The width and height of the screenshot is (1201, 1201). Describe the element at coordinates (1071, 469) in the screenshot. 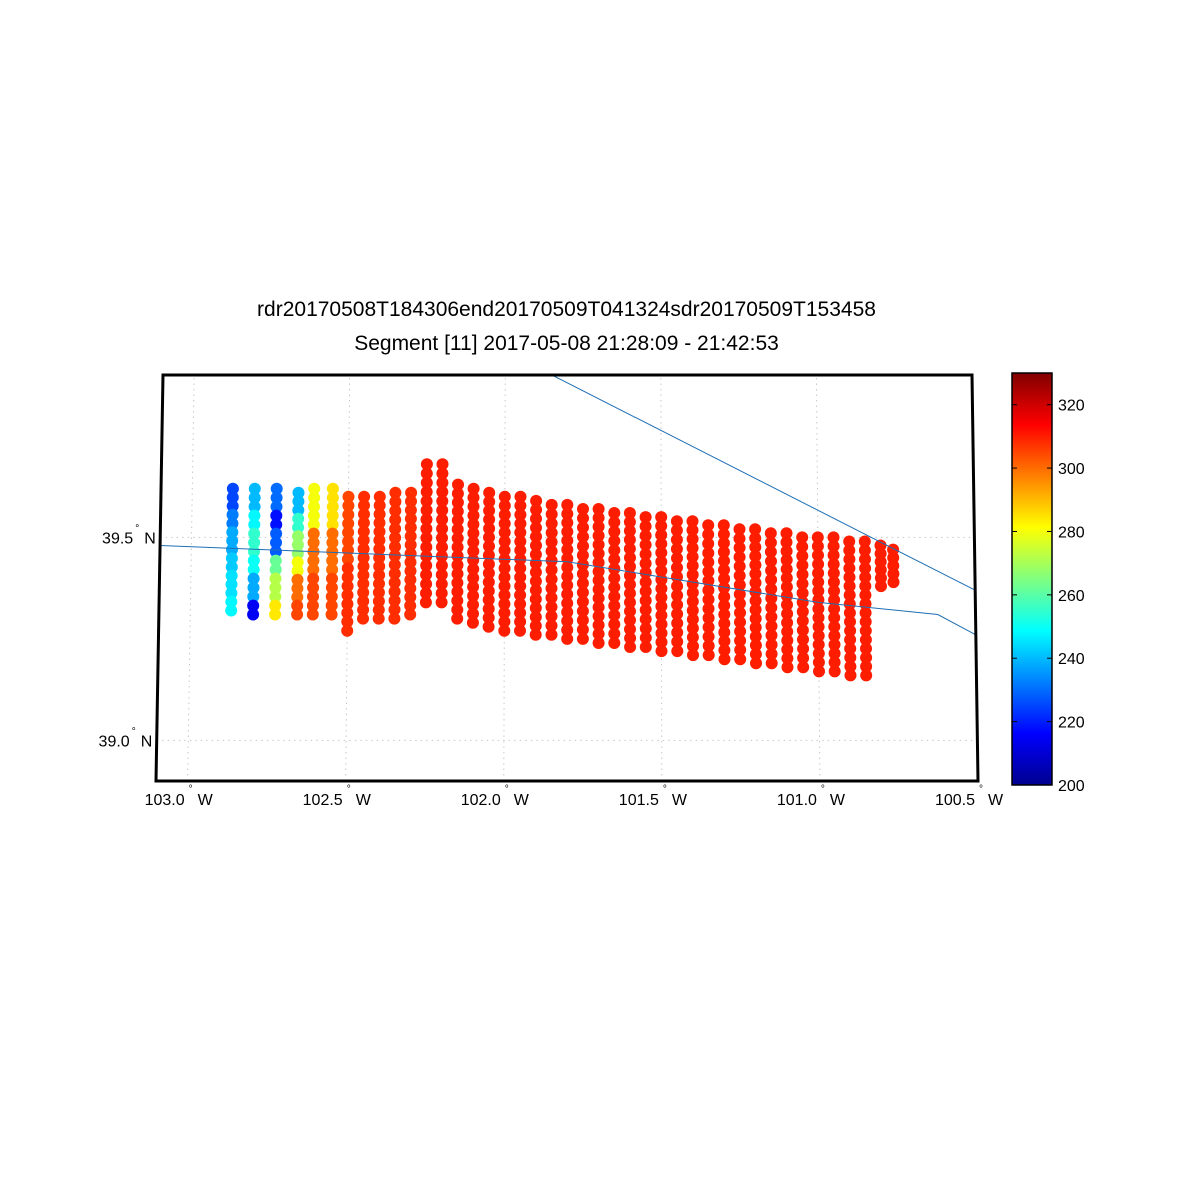

I see `colorbar-tick-label: 300` at that location.